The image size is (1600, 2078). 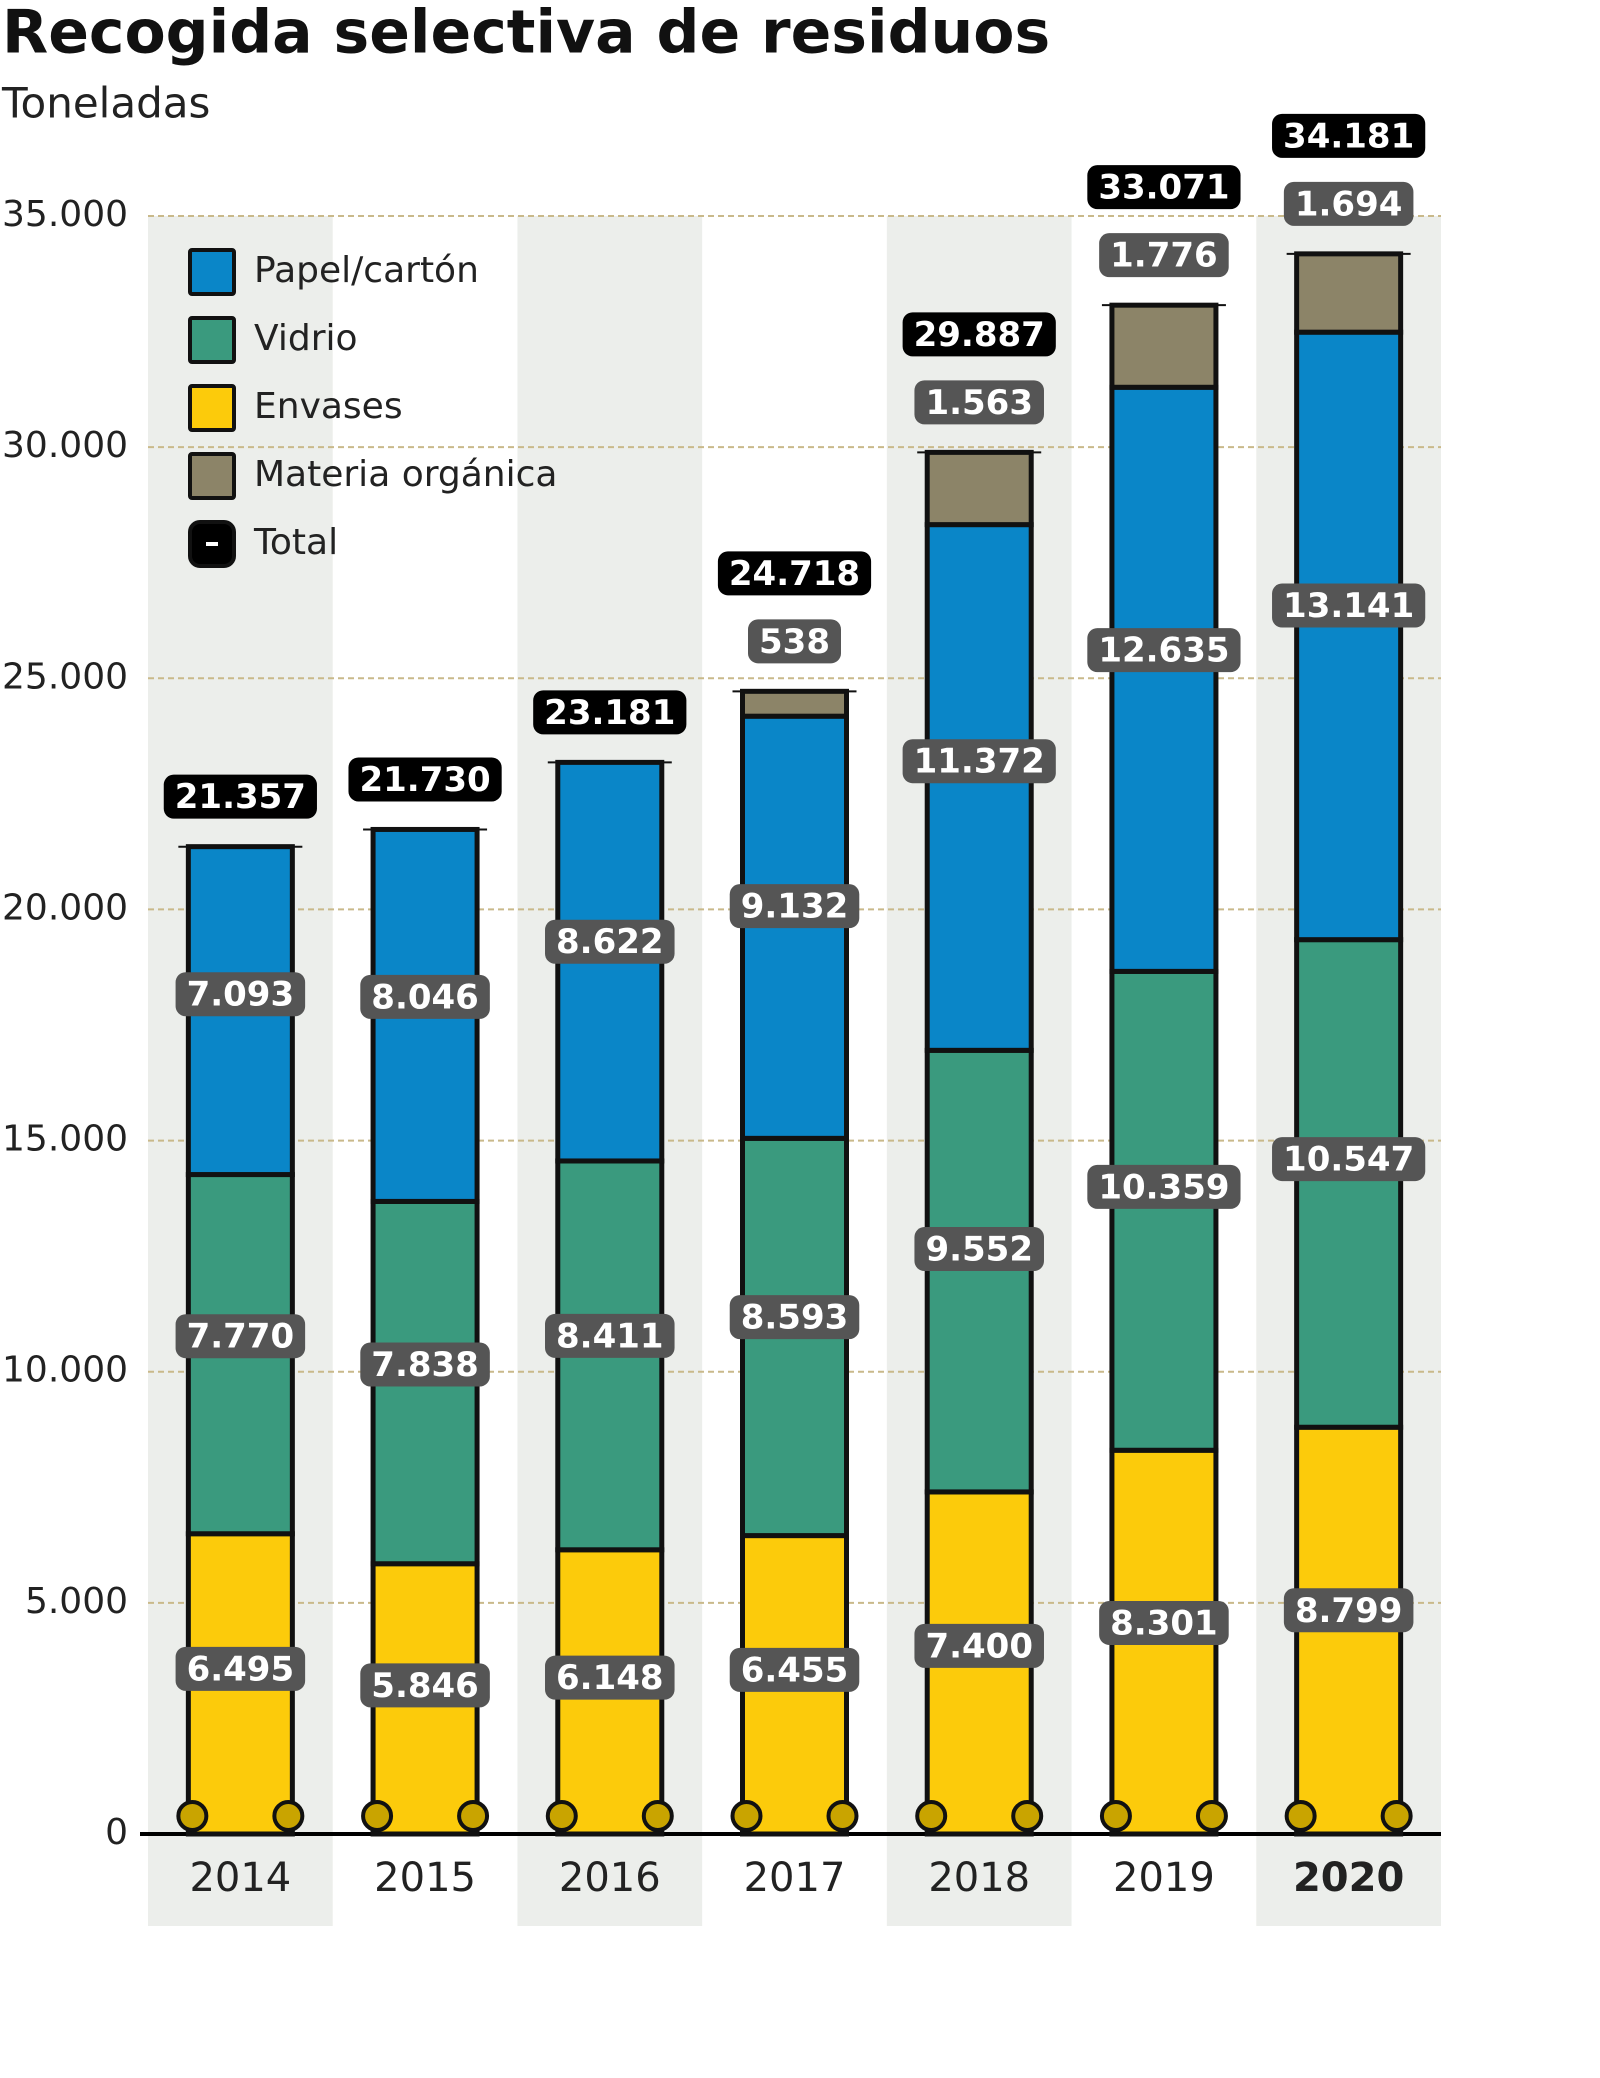 What do you see at coordinates (425, 1878) in the screenshot?
I see `x-tick-label: 2015` at bounding box center [425, 1878].